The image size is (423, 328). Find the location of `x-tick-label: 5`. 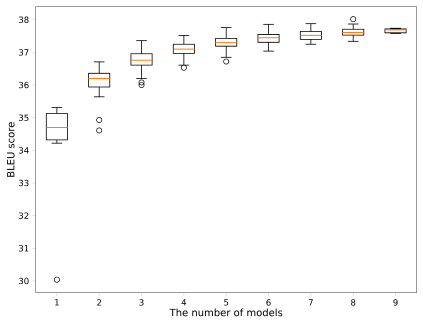

x-tick-label: 5 is located at coordinates (226, 302).